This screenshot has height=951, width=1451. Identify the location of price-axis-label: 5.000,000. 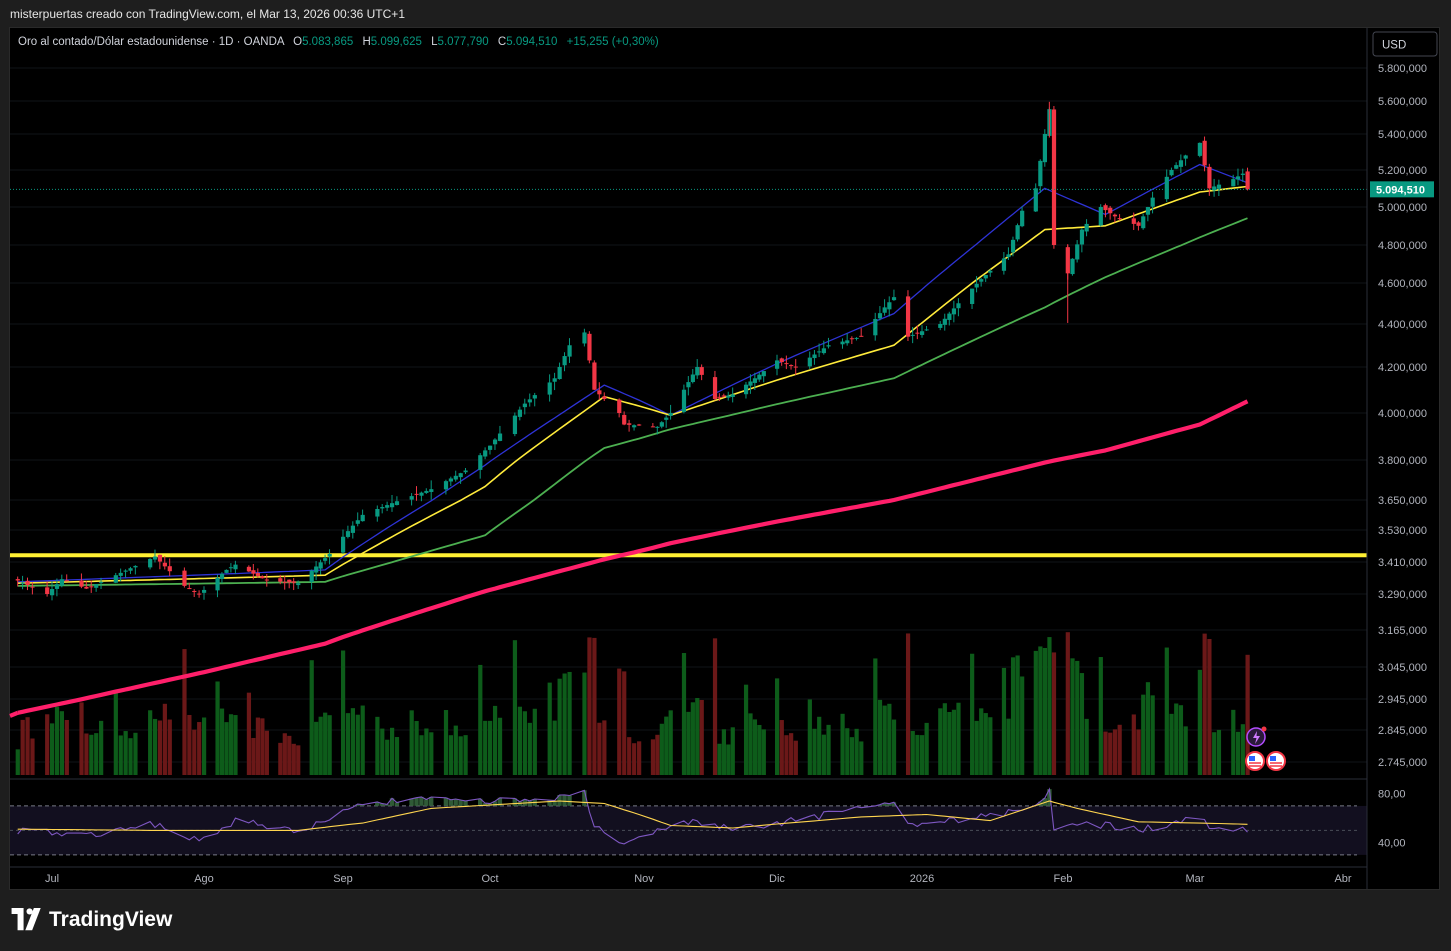
(1402, 208).